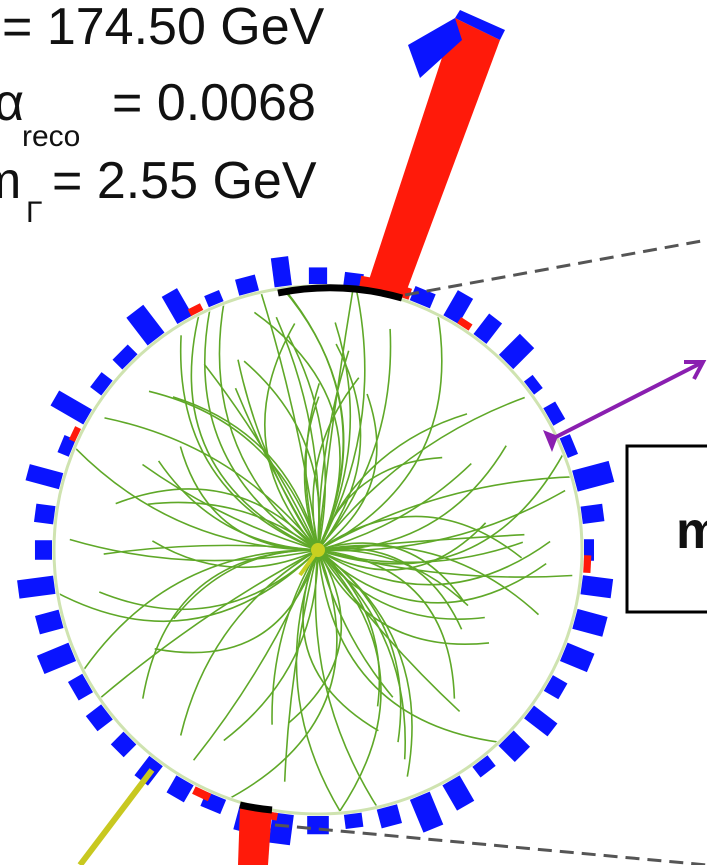 The image size is (707, 865). Describe the element at coordinates (163, 28) in the screenshot. I see `annotation: = 174.50 GeV` at that location.